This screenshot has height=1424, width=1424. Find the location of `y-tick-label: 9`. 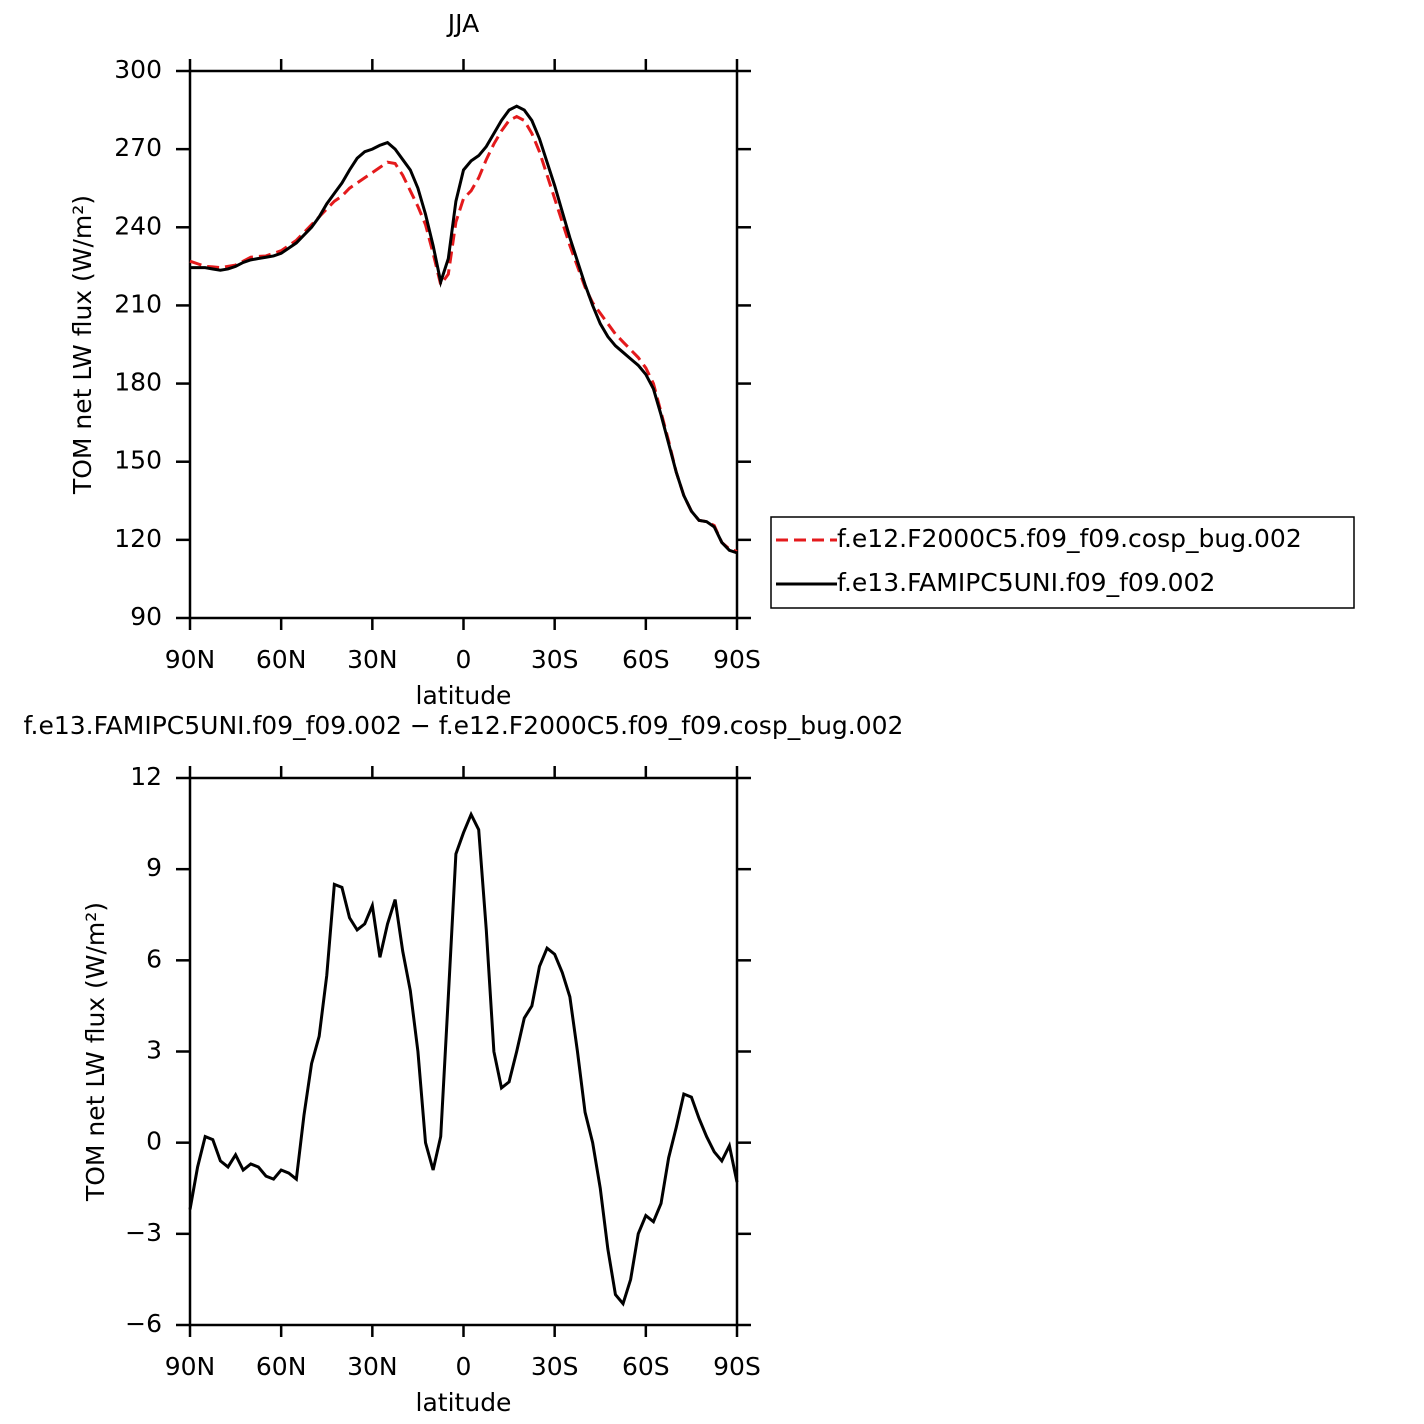

y-tick-label: 9 is located at coordinates (154, 867).